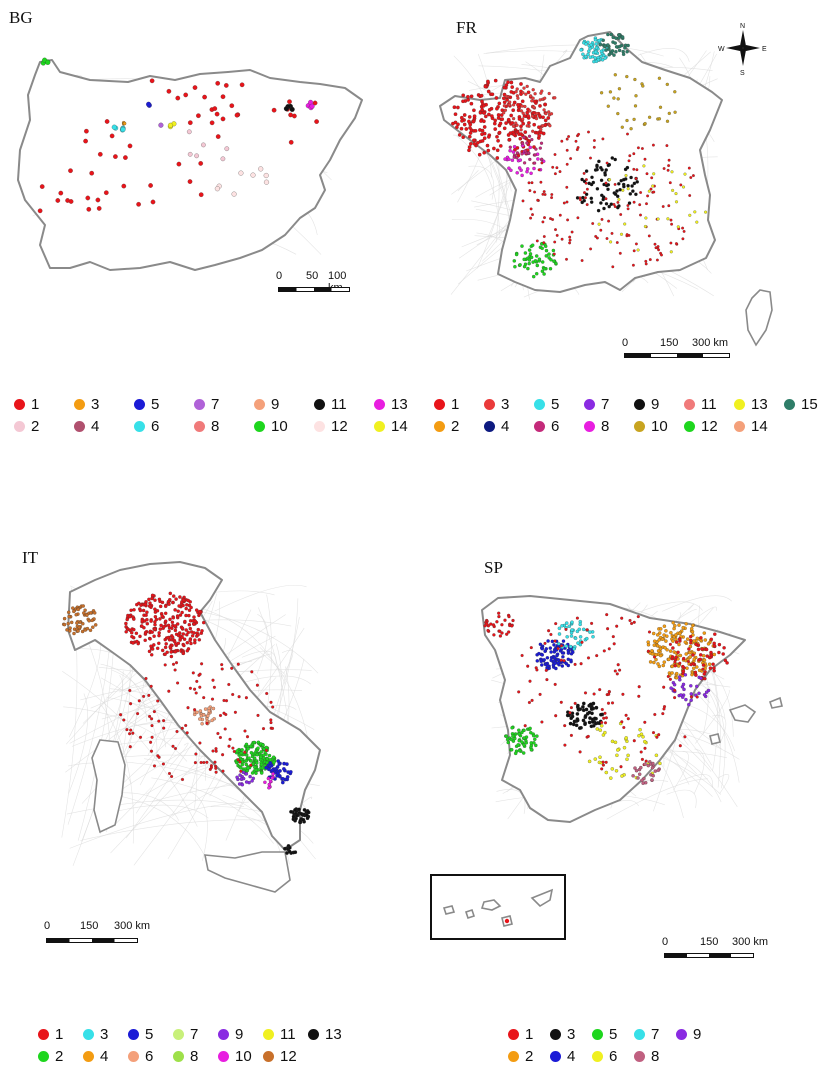  Describe the element at coordinates (751, 426) in the screenshot. I see `legend-item-14: 14` at that location.